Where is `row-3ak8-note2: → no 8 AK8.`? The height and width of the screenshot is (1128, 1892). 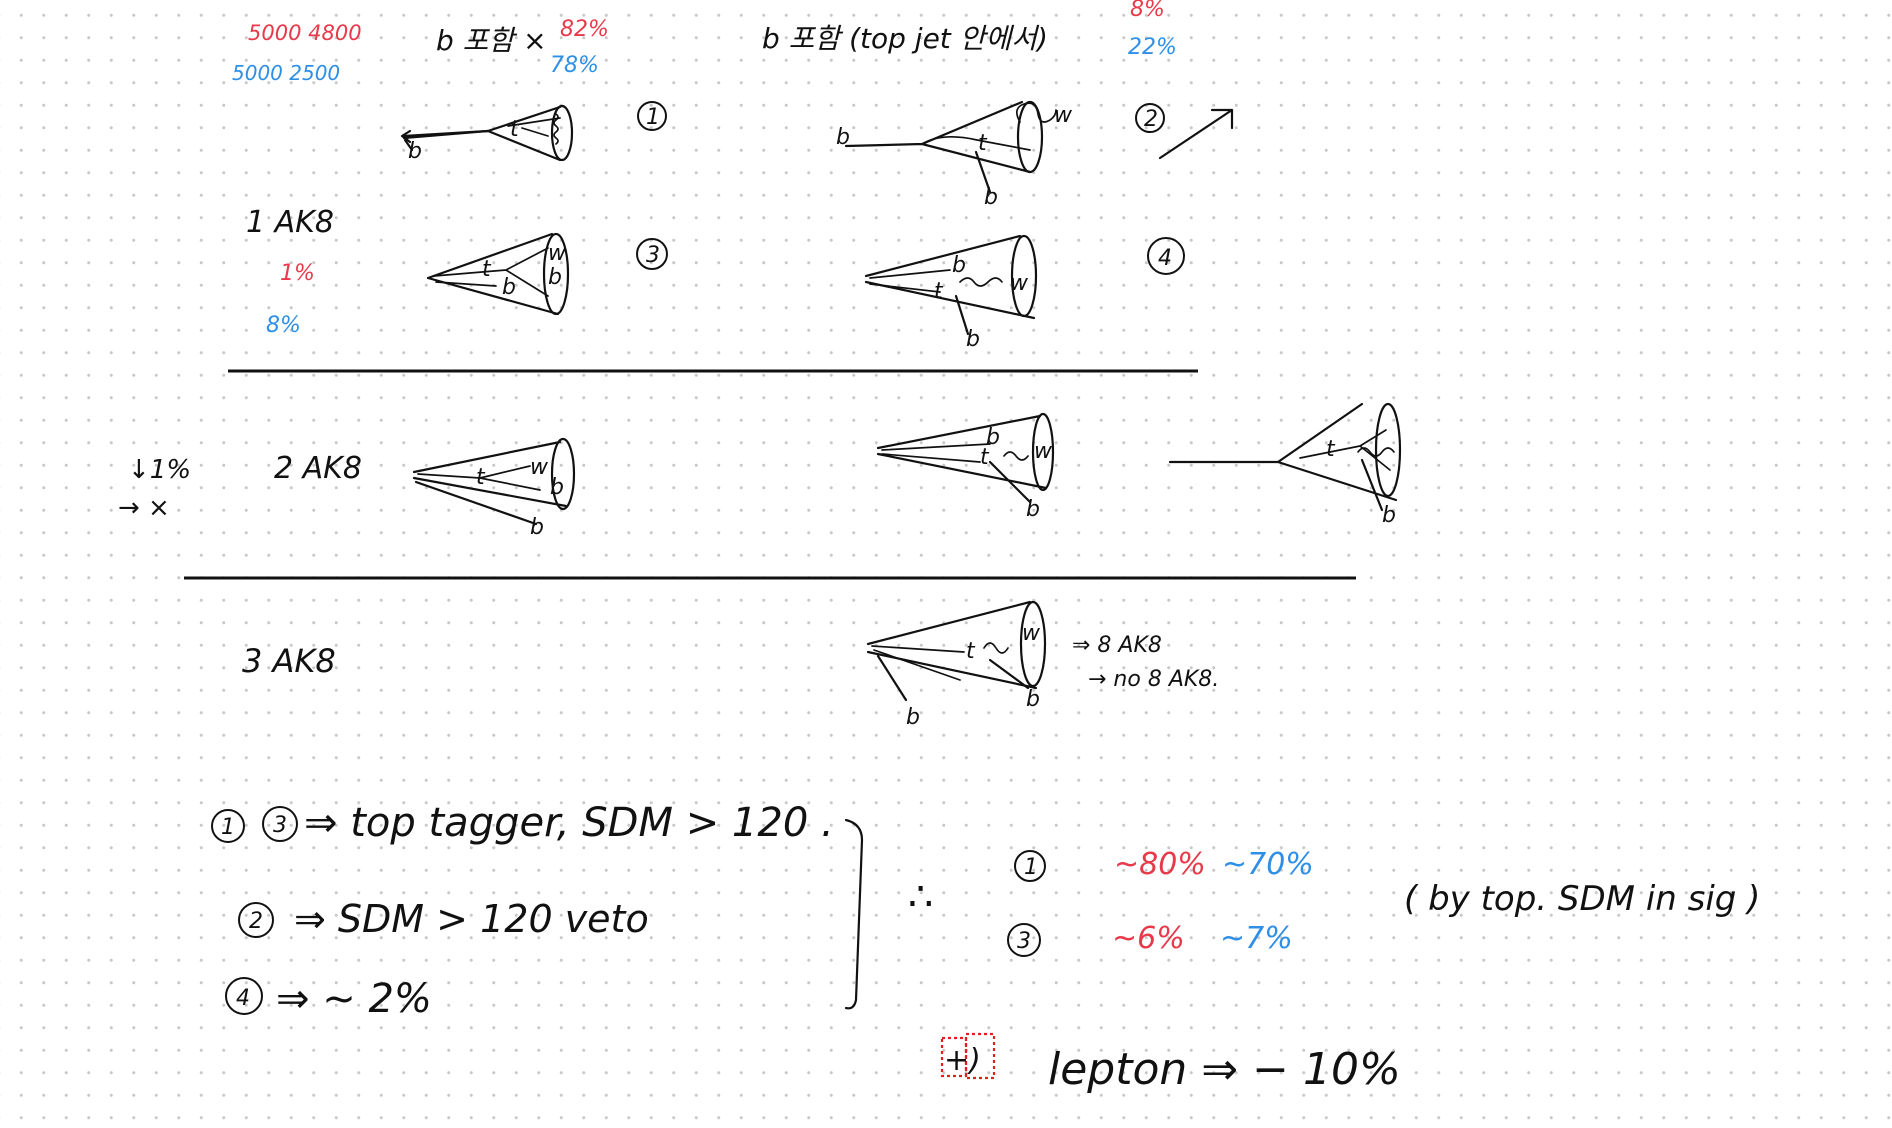
row-3ak8-note2: → no 8 AK8. is located at coordinates (1153, 679).